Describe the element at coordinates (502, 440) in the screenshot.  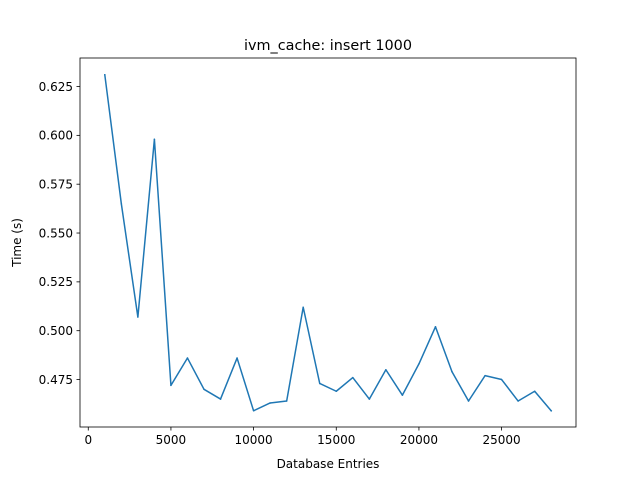
I see `x-tick-label: 25000` at that location.